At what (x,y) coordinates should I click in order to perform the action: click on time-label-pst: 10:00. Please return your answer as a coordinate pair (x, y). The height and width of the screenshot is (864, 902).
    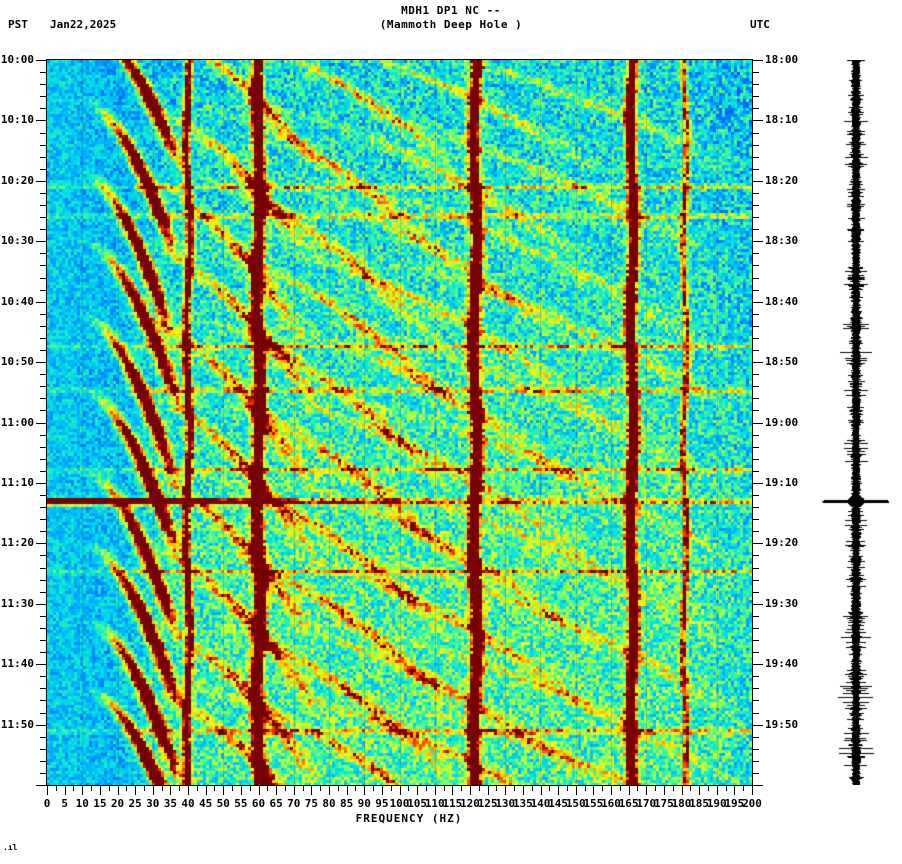
    Looking at the image, I should click on (17, 59).